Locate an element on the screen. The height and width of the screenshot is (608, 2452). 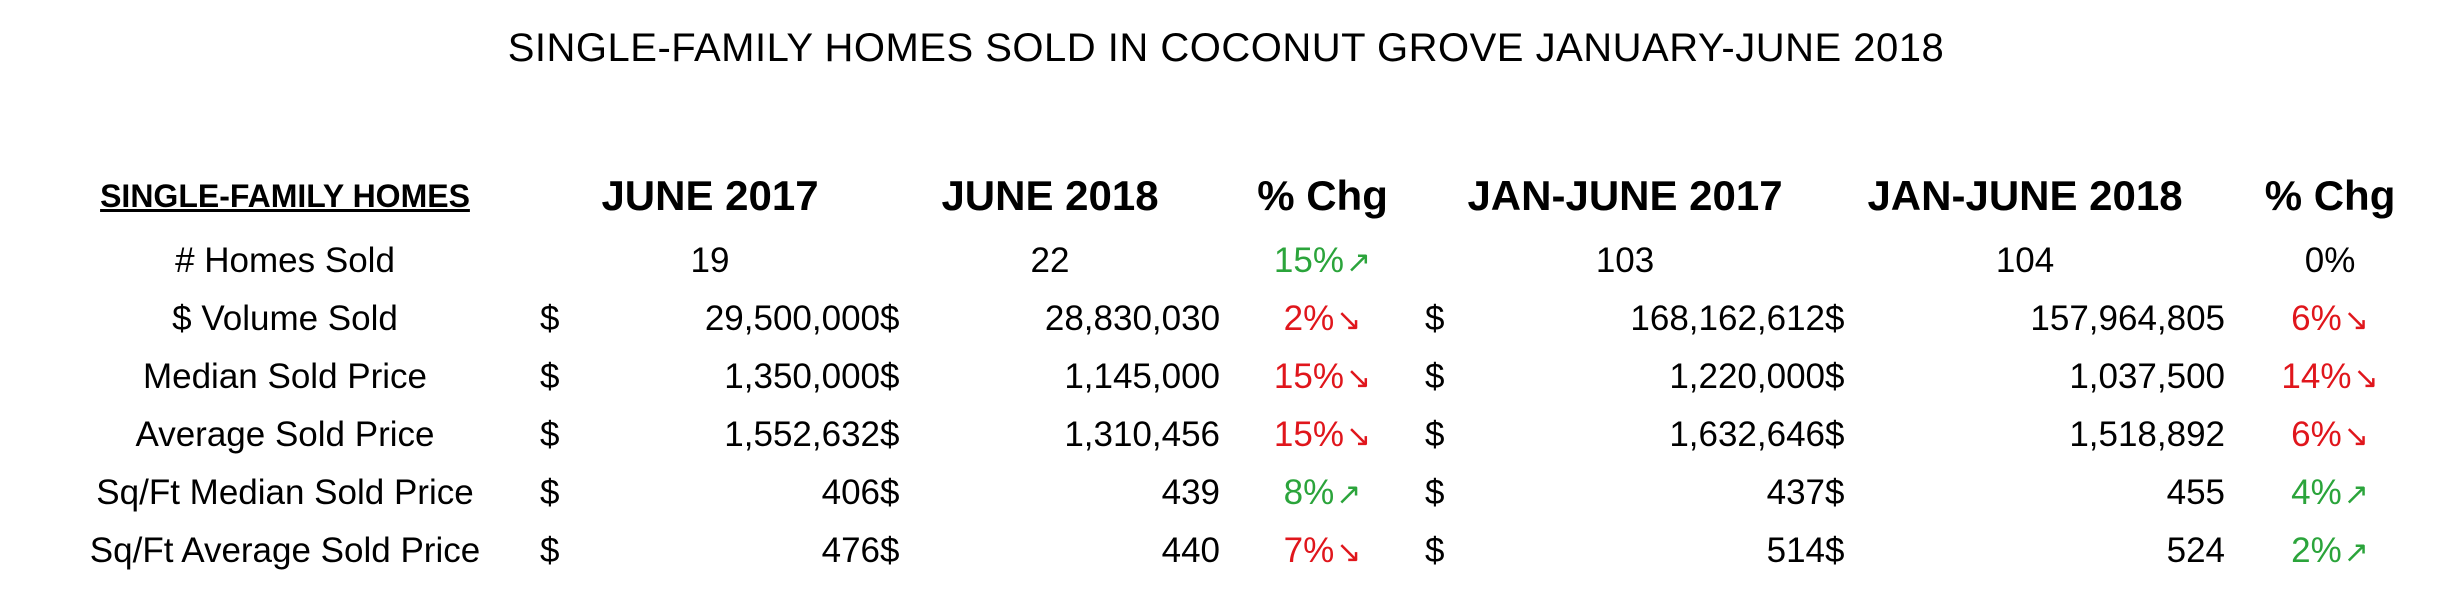
percent-change-value: 7% is located at coordinates (1309, 550).